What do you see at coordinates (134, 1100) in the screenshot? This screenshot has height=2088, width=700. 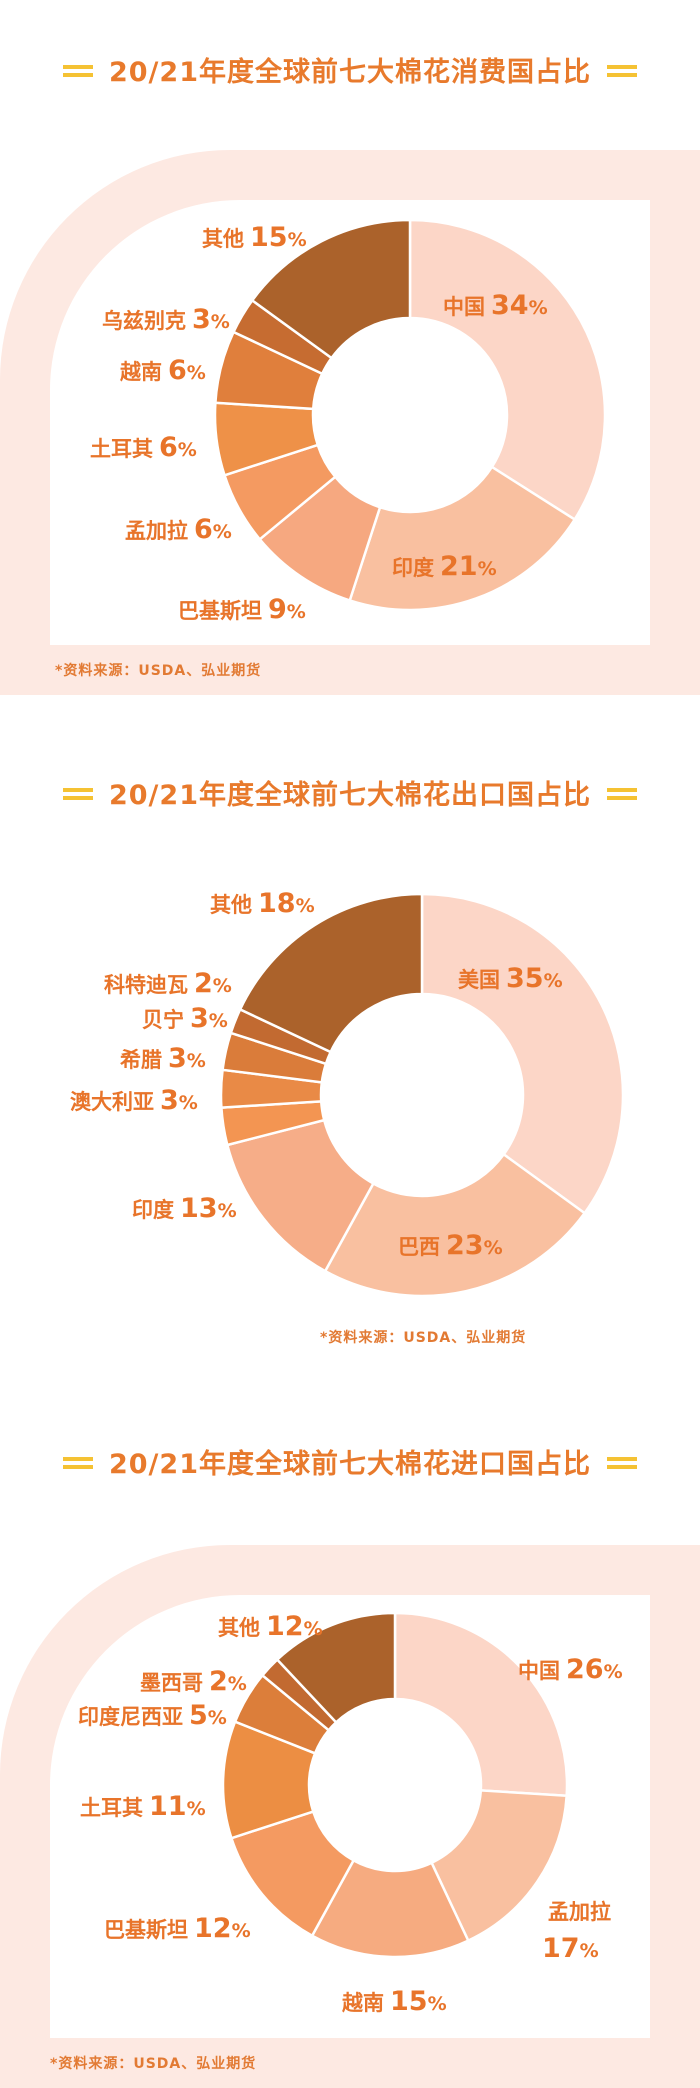 I see `label-australia: 澳大利亚 3%` at bounding box center [134, 1100].